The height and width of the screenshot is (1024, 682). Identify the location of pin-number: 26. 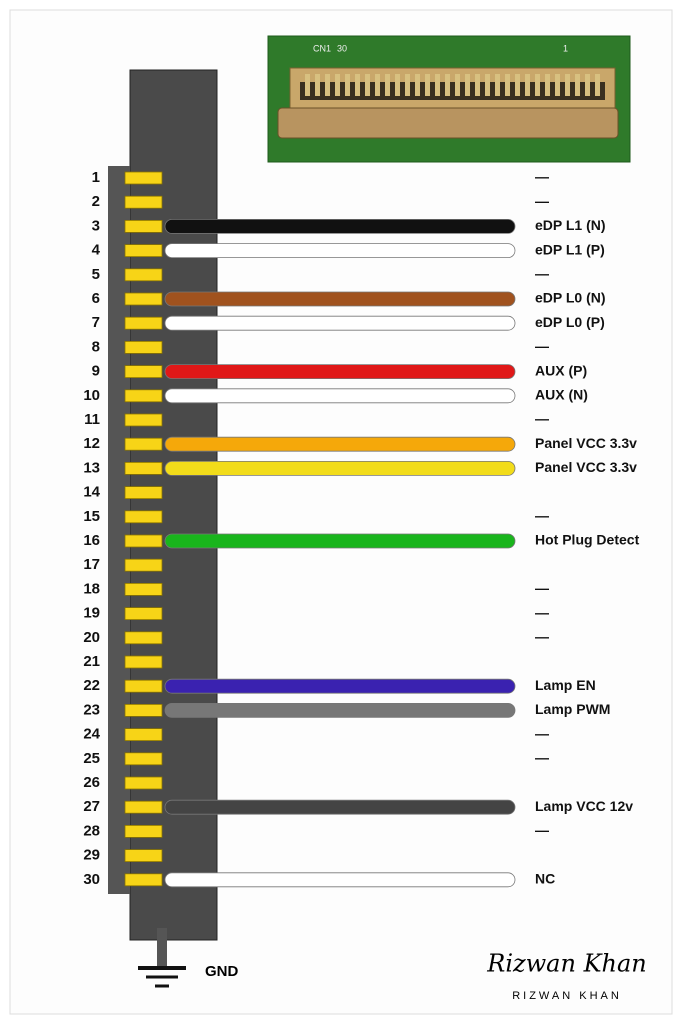
(91, 782).